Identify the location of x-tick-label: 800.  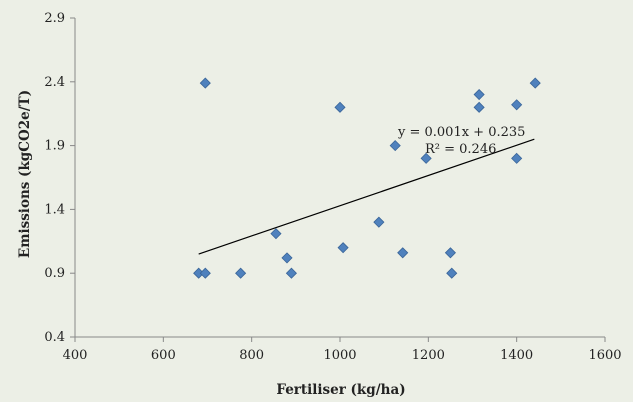
(251, 355).